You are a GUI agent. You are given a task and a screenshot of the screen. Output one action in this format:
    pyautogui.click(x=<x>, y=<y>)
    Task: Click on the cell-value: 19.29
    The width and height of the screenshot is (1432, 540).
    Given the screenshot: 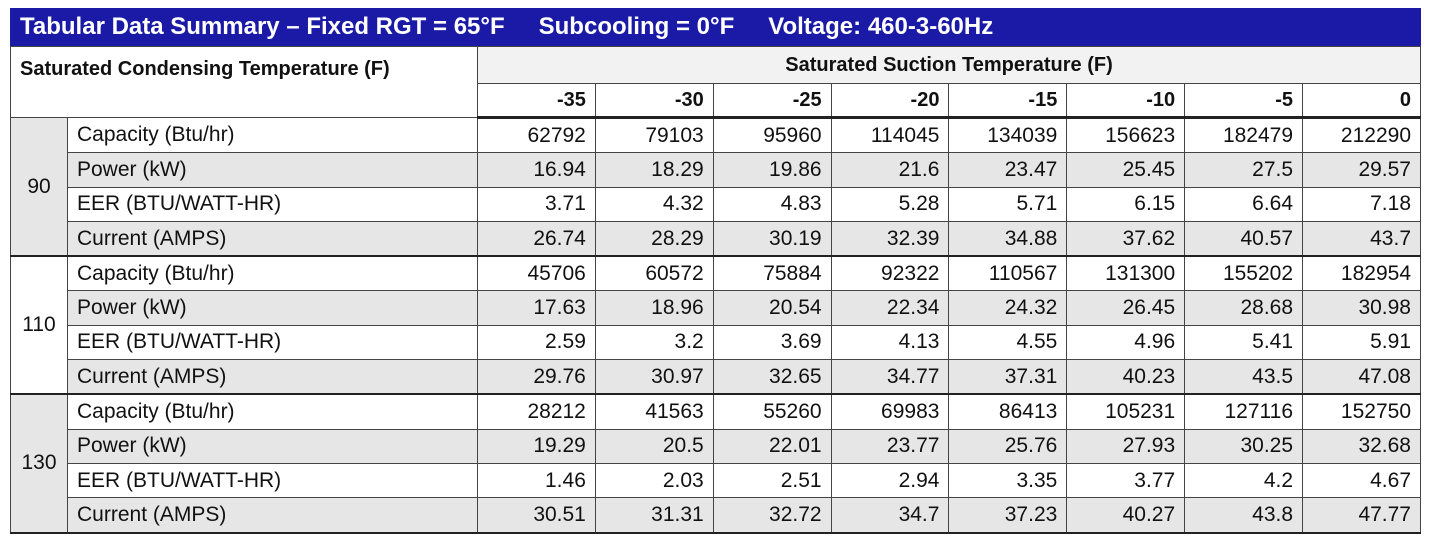 What is the action you would take?
    pyautogui.click(x=536, y=446)
    